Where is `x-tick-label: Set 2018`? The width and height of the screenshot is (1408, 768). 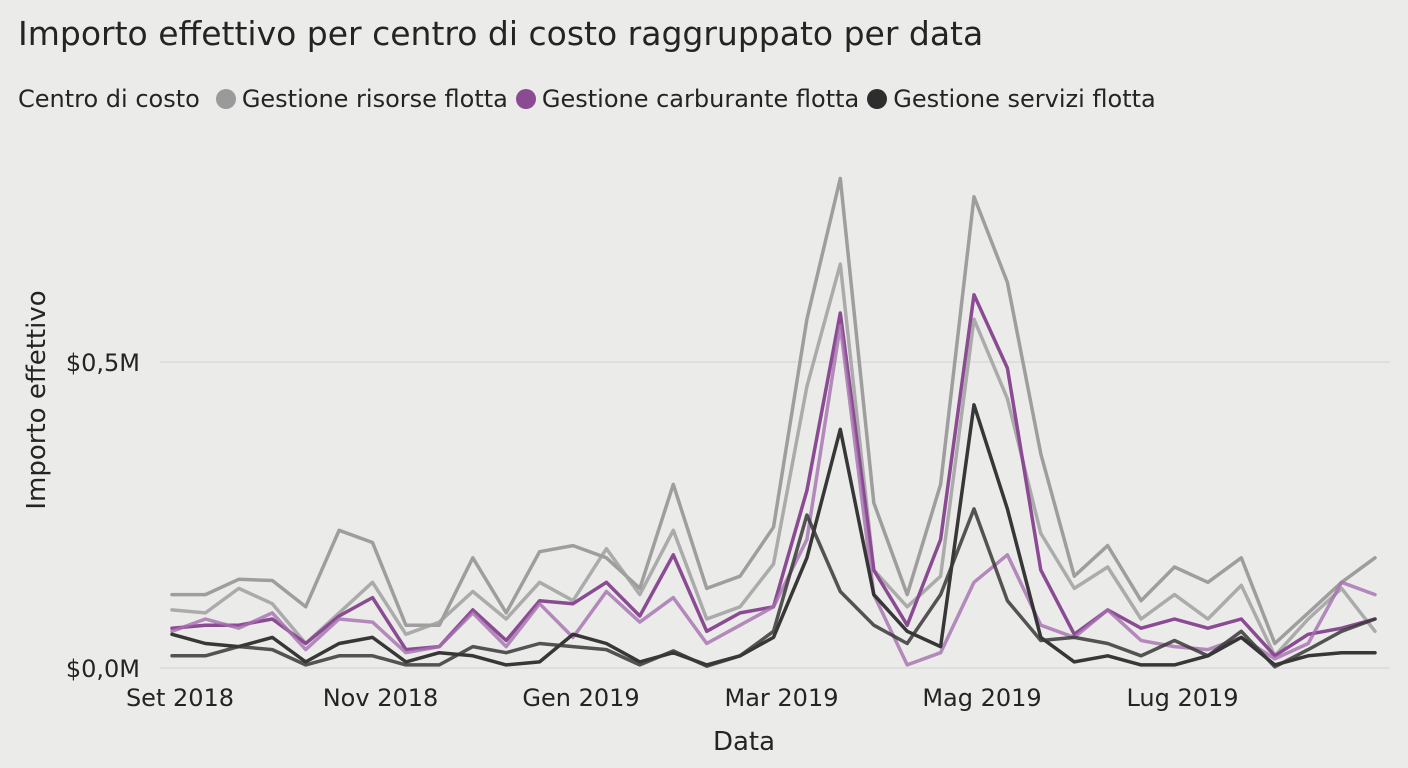
x-tick-label: Set 2018 is located at coordinates (180, 698).